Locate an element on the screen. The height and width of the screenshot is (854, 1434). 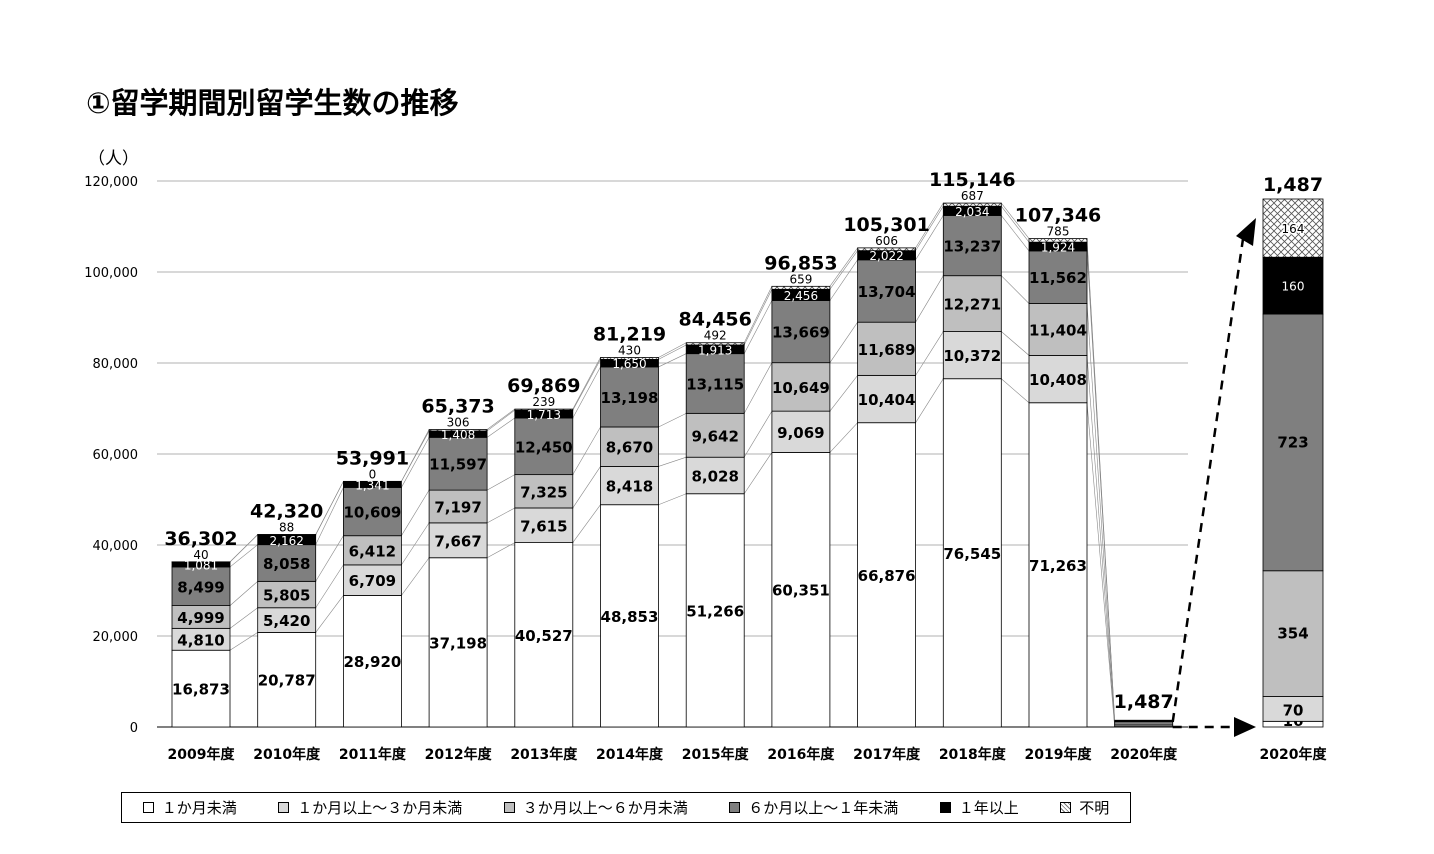
legend-label: １か月未満 is located at coordinates (199, 808).